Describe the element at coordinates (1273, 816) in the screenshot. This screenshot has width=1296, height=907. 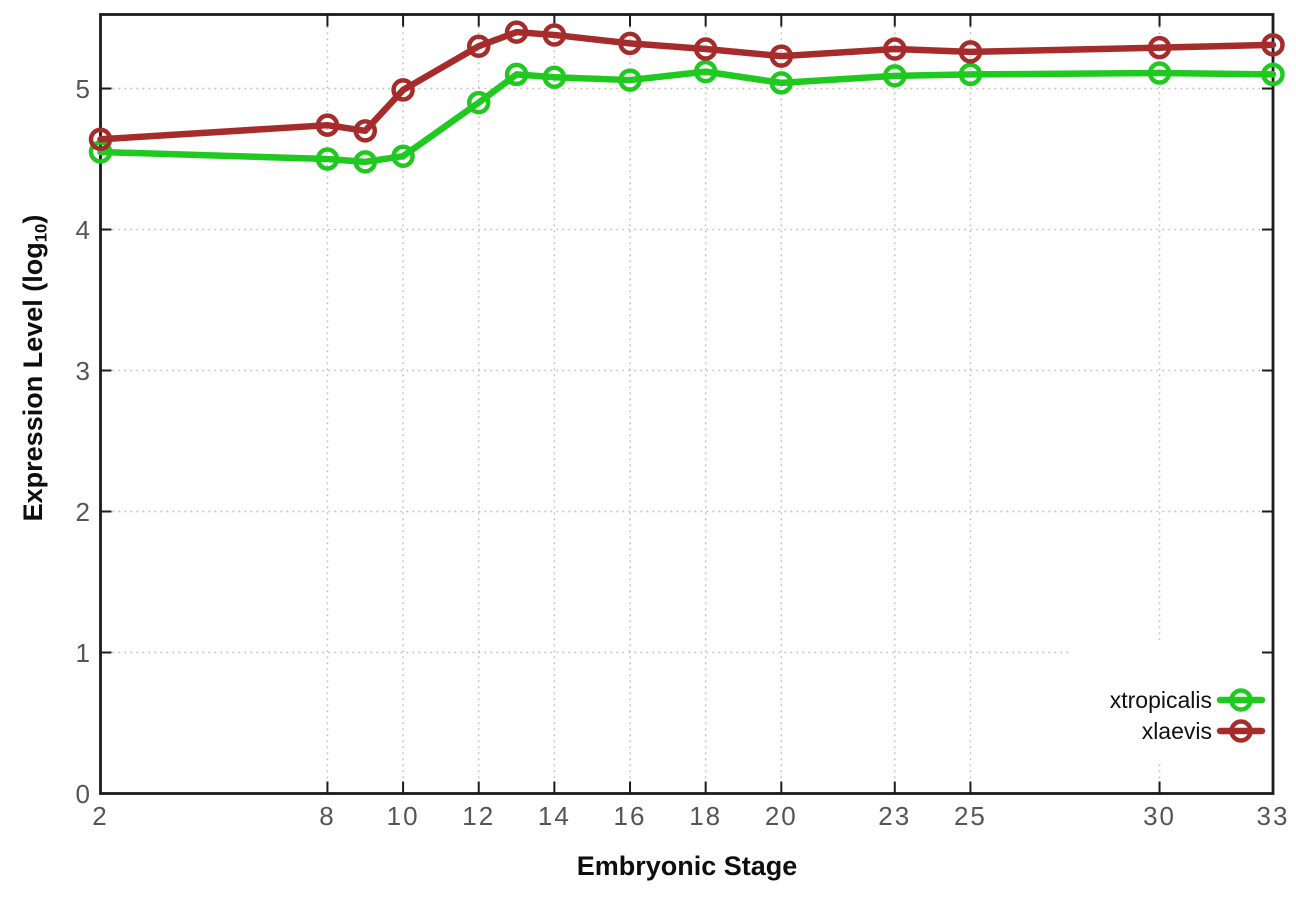
I see `x-tick-label: 33` at that location.